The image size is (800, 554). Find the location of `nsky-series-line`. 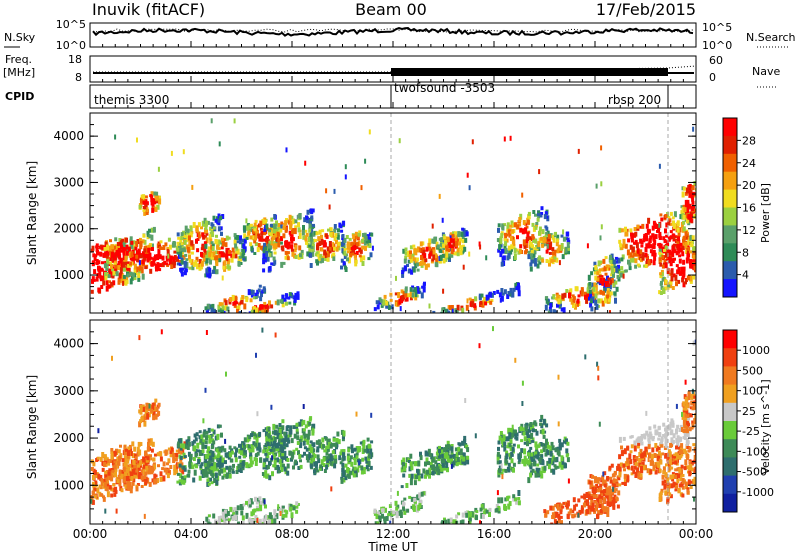

nsky-series-line is located at coordinates (393, 31).